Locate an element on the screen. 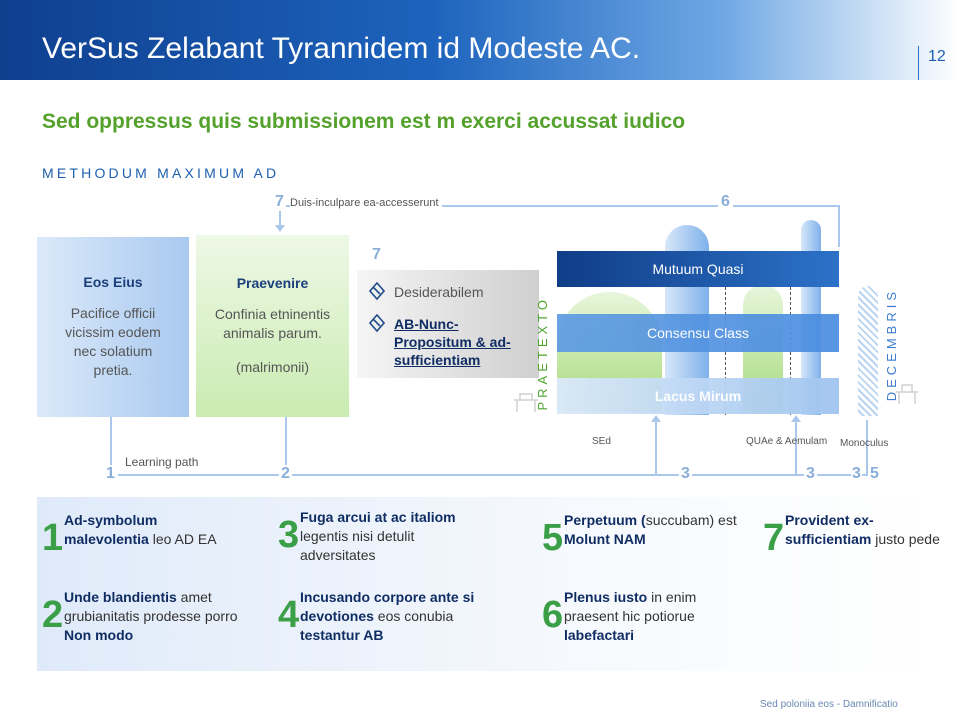 This screenshot has height=720, width=960. flow-number-1: 1 is located at coordinates (110, 474).